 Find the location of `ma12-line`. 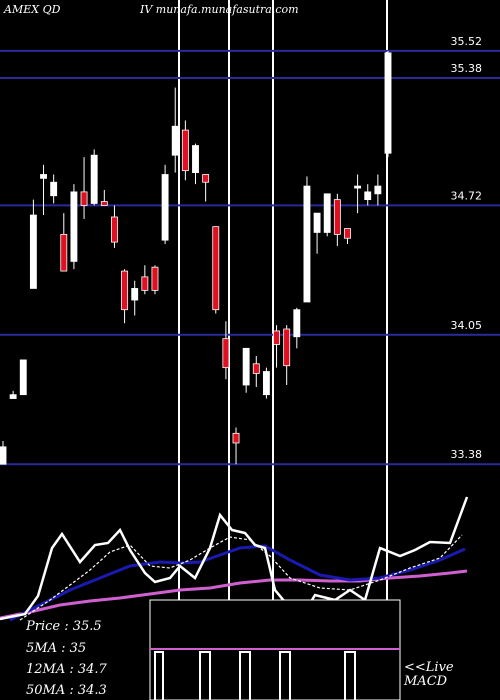

ma12-line is located at coordinates (237, 583).